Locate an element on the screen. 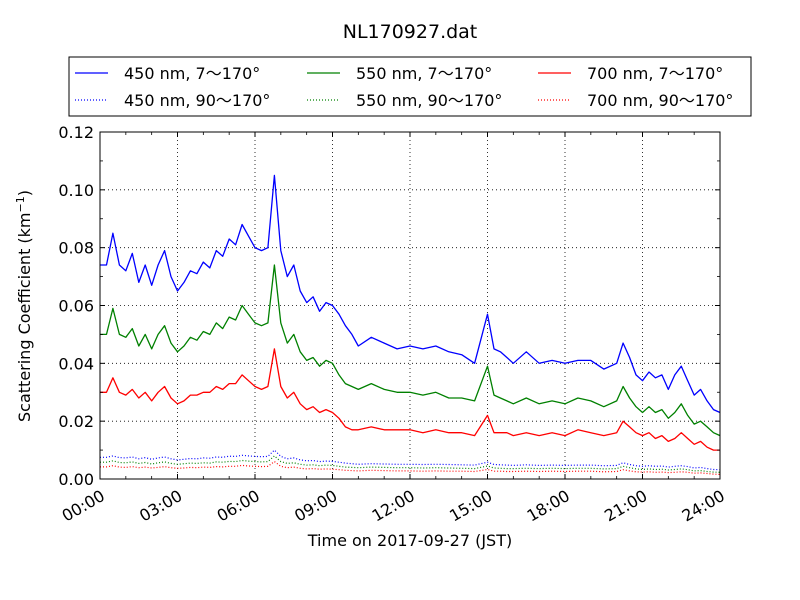 This screenshot has height=600, width=800. x-axis-label: Time on 2017-09-27 (JST) is located at coordinates (409, 540).